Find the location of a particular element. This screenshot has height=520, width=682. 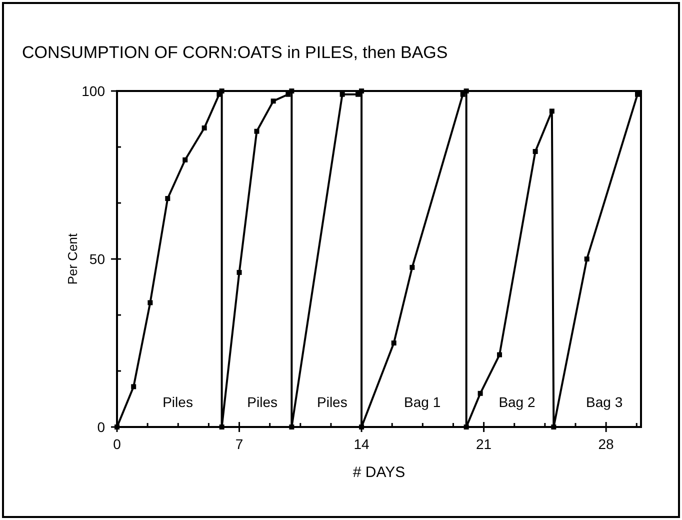

x-tick-label: 14 is located at coordinates (362, 444).